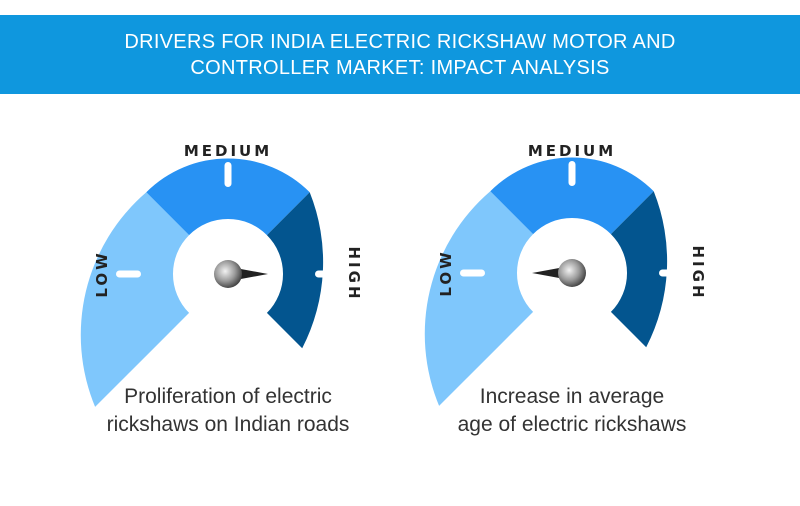 The image size is (800, 506). I want to click on caption-line-2: age of electric rickshaws, so click(572, 424).